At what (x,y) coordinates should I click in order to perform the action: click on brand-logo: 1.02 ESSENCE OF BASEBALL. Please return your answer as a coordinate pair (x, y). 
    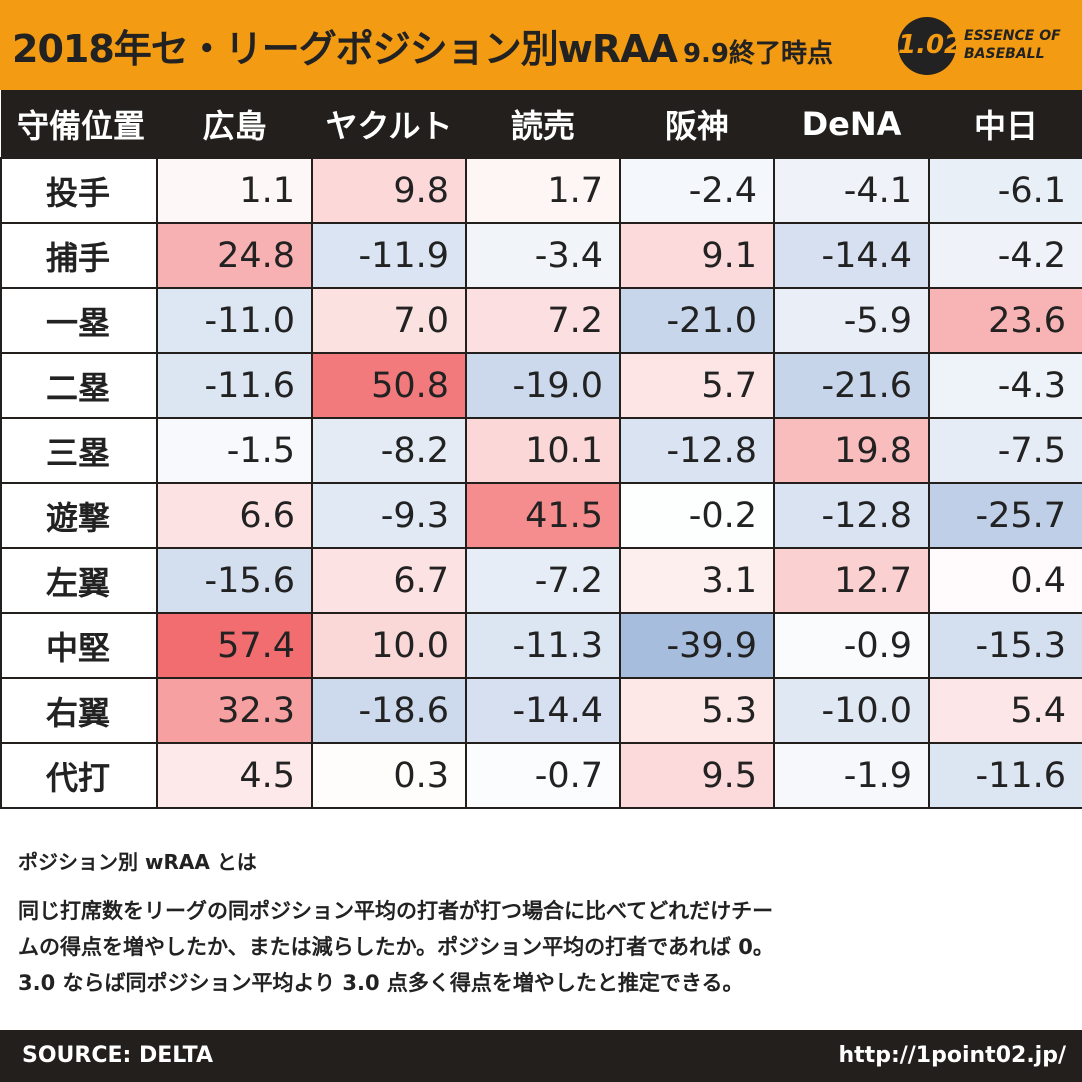
    Looking at the image, I should click on (983, 46).